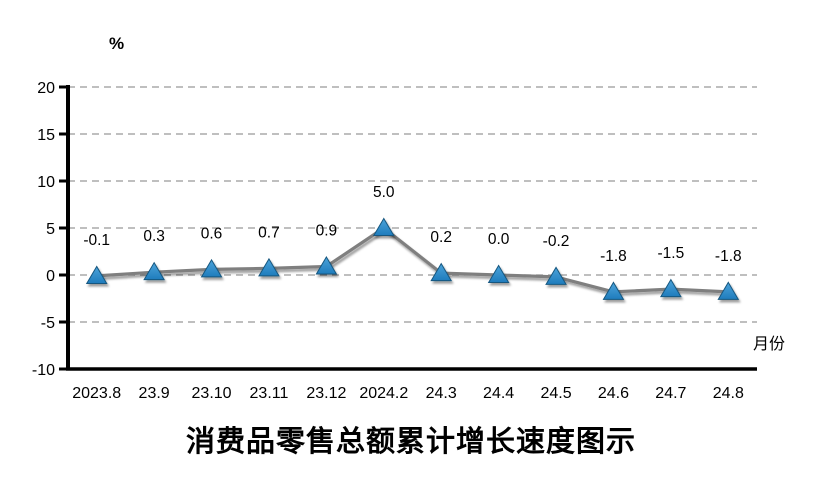 The width and height of the screenshot is (822, 481). I want to click on data-point-label: -0.2, so click(556, 241).